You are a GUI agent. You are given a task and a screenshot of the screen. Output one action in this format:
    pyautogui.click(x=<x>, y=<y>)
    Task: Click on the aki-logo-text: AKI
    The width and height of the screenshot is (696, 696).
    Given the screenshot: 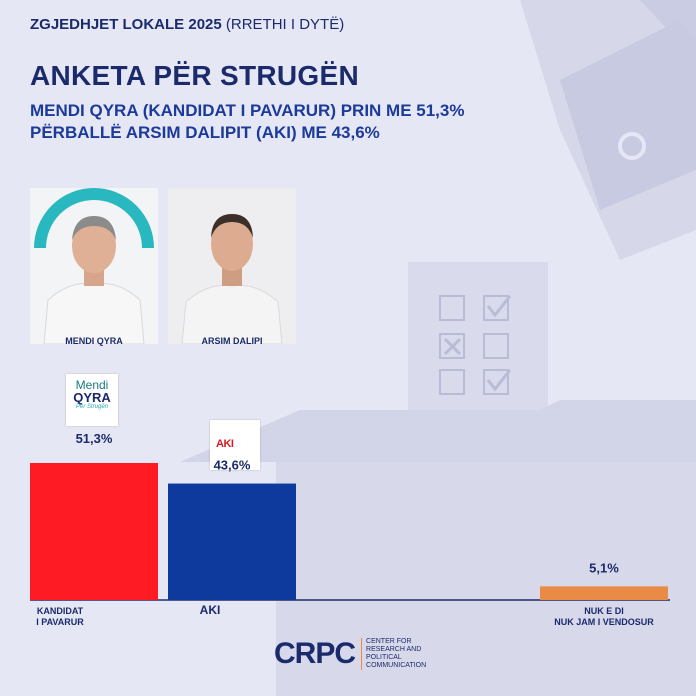 What is the action you would take?
    pyautogui.click(x=225, y=444)
    